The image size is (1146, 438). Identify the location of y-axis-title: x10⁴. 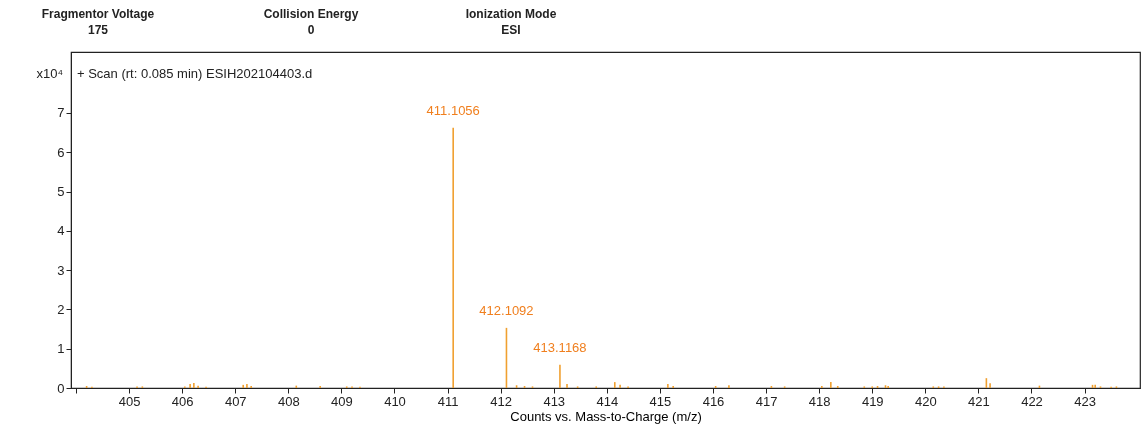
(49, 73).